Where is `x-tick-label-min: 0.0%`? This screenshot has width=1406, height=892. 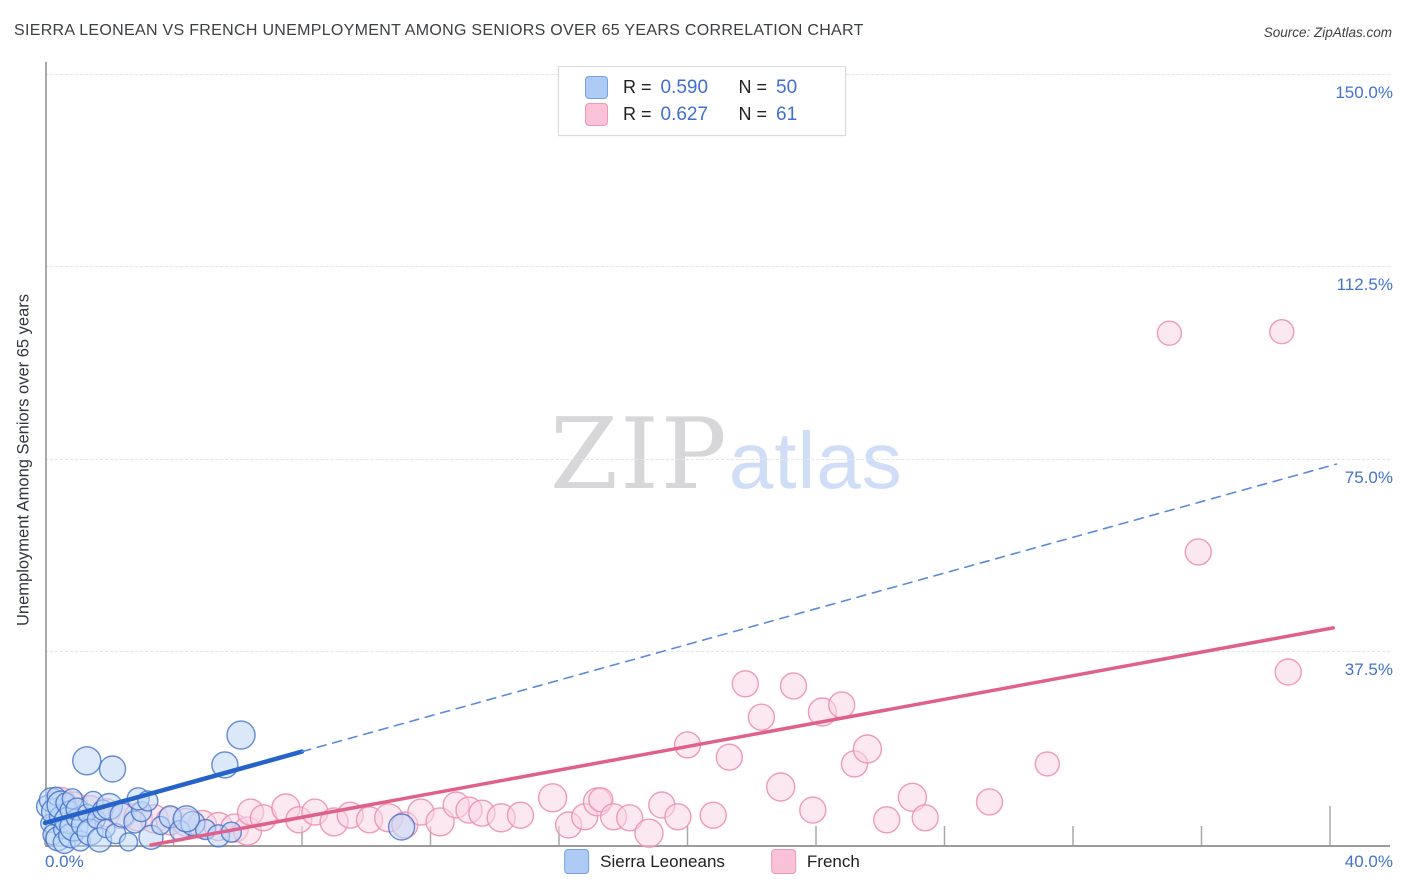 x-tick-label-min: 0.0% is located at coordinates (64, 861).